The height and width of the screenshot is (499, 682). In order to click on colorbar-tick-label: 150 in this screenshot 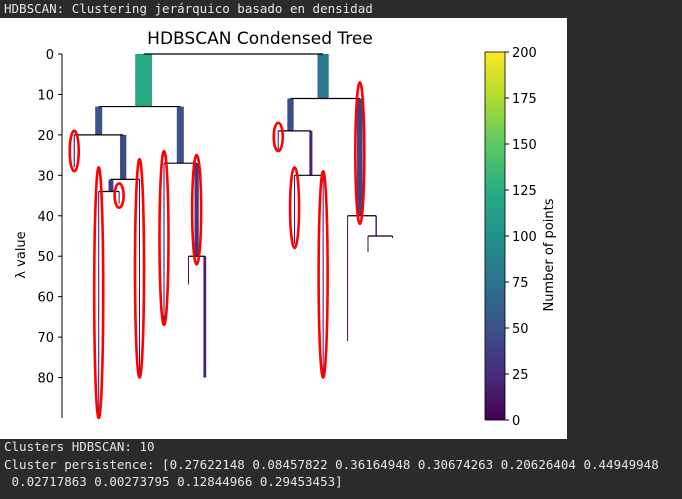, I will do `click(524, 145)`.